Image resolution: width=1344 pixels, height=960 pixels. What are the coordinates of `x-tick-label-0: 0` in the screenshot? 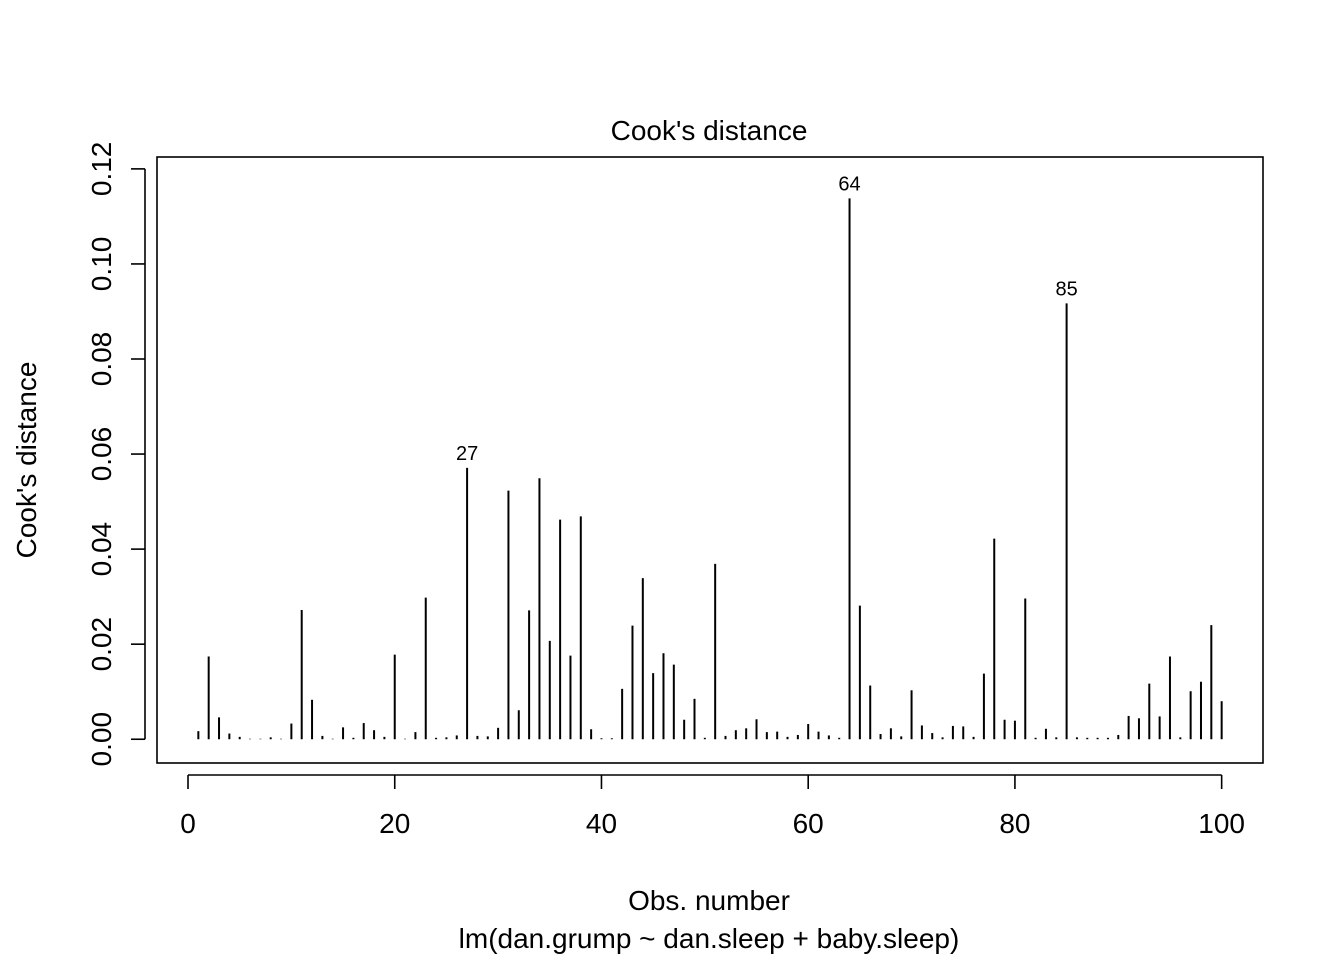 It's located at (188, 823).